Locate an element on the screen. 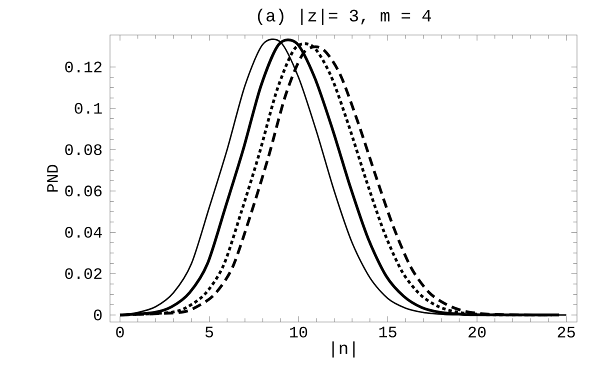  x-tick-label: 15 is located at coordinates (387, 332).